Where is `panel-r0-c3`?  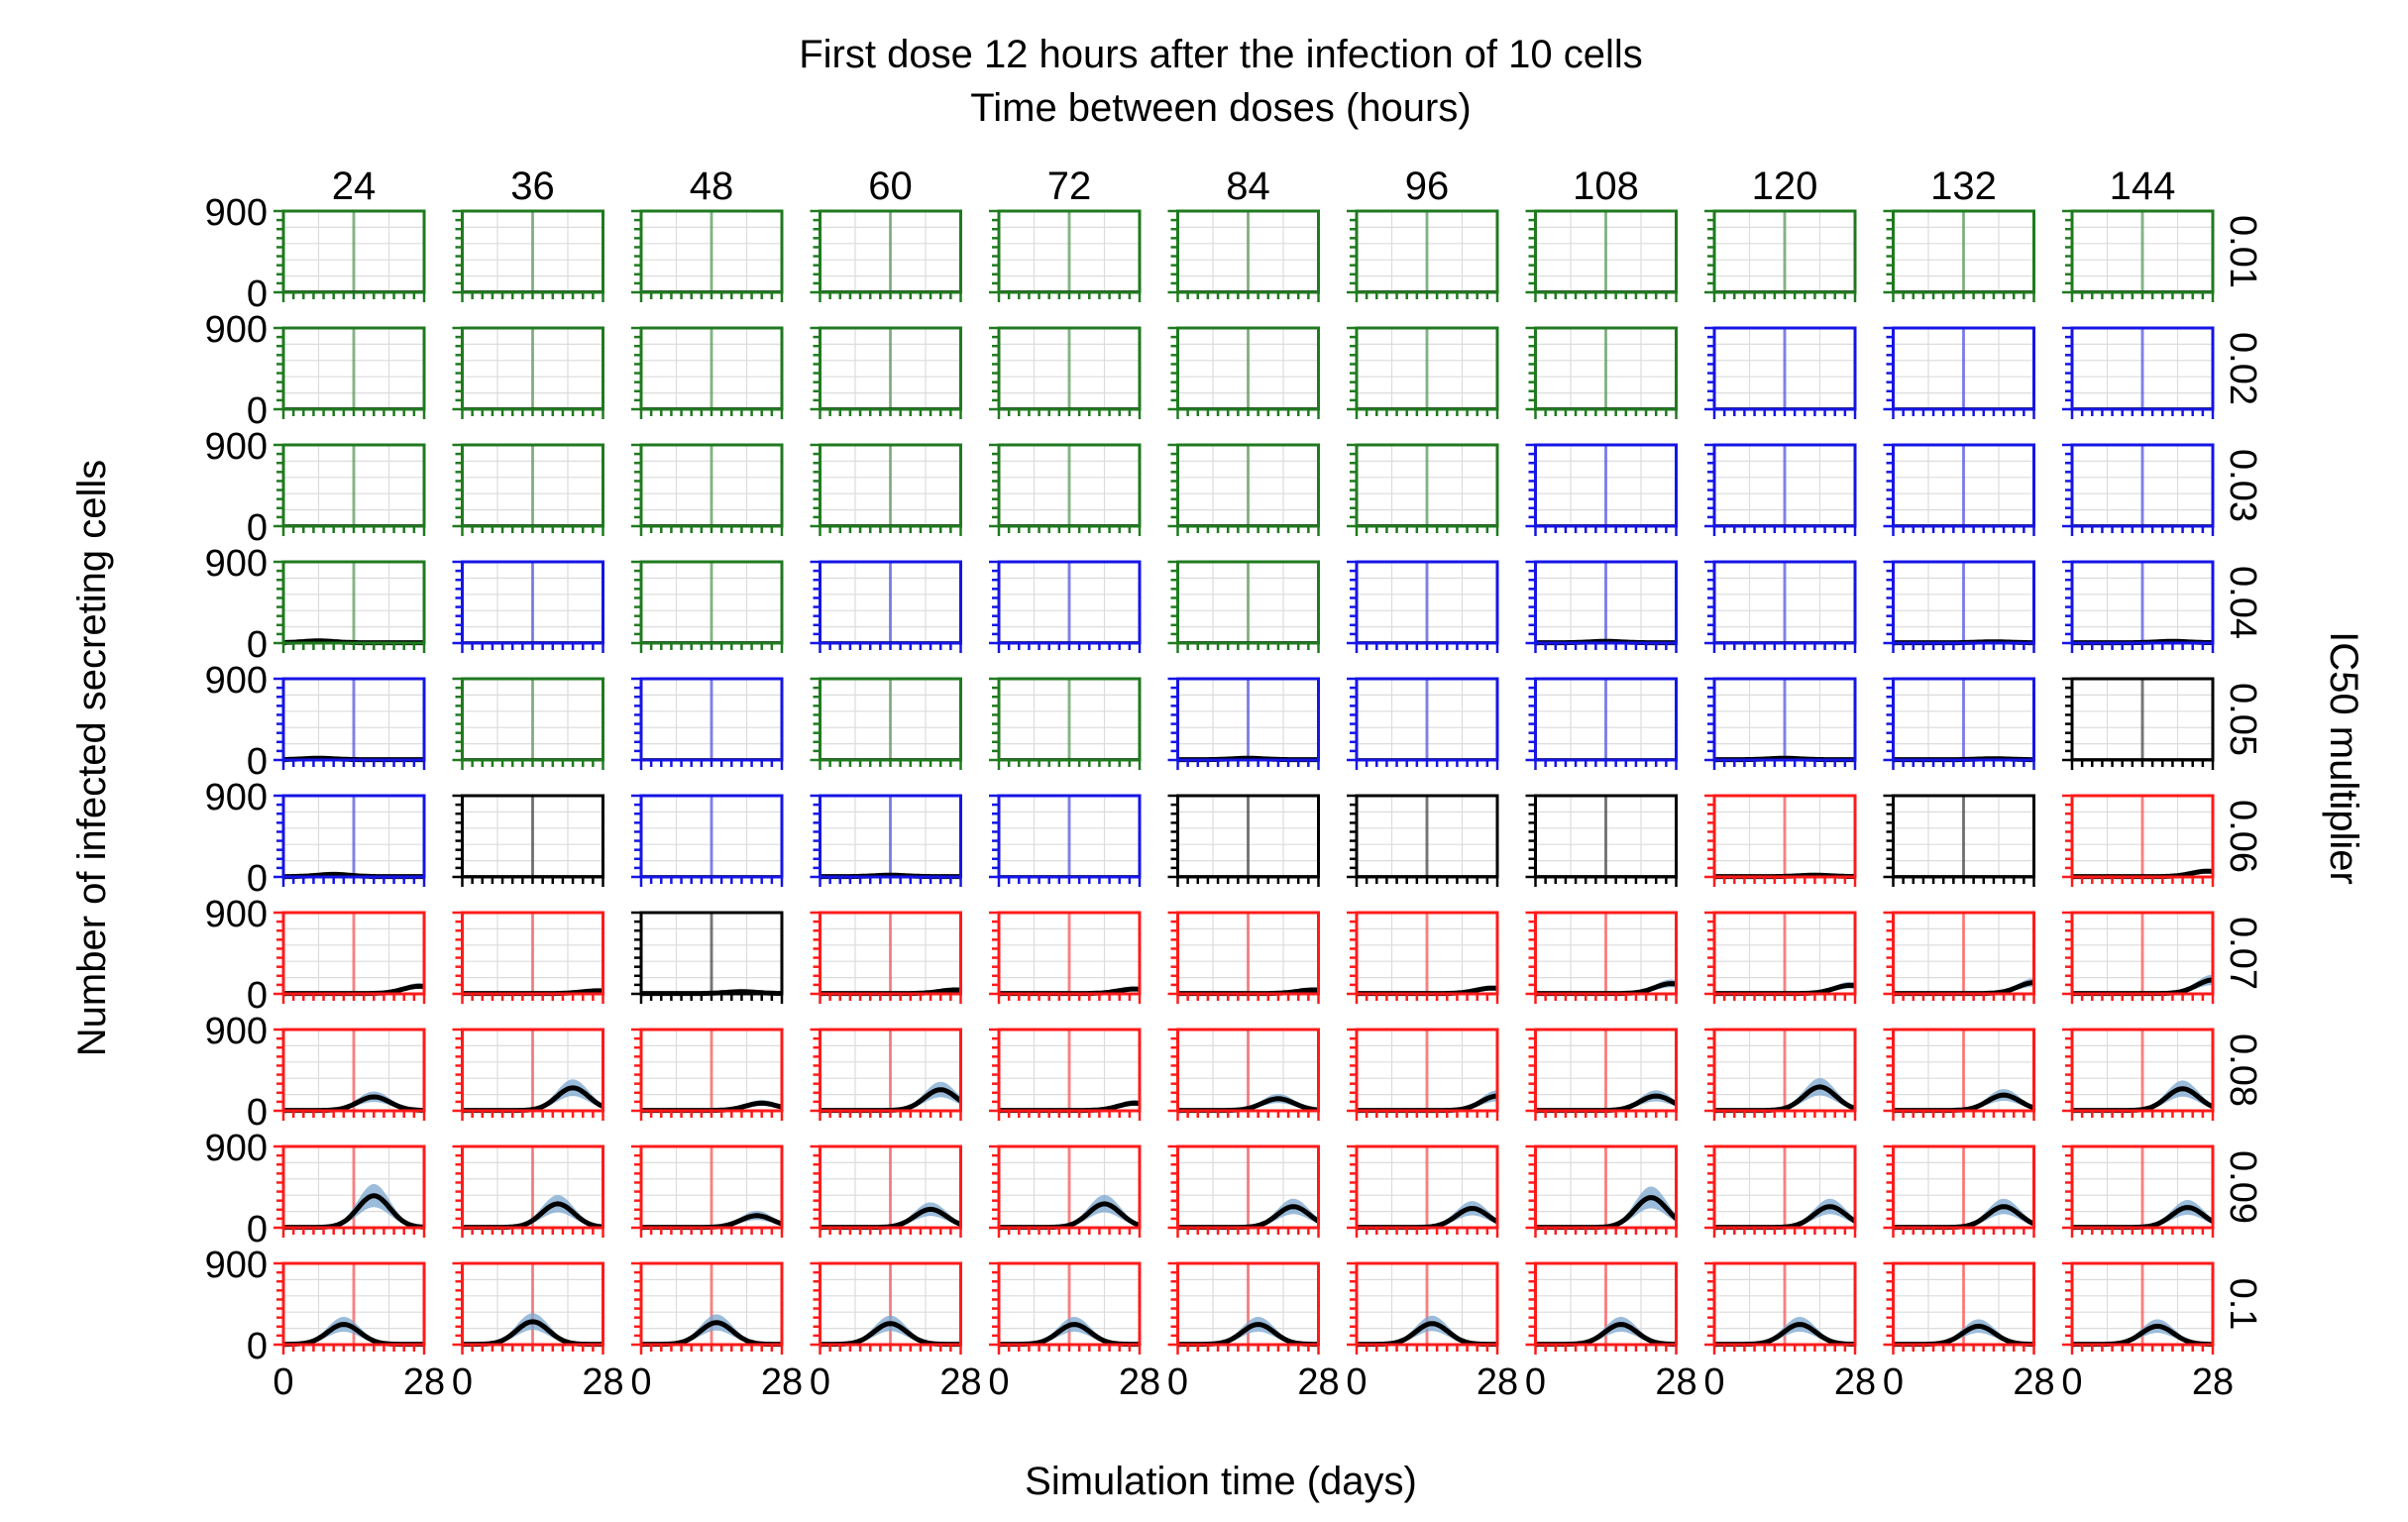 panel-r0-c3 is located at coordinates (886, 255).